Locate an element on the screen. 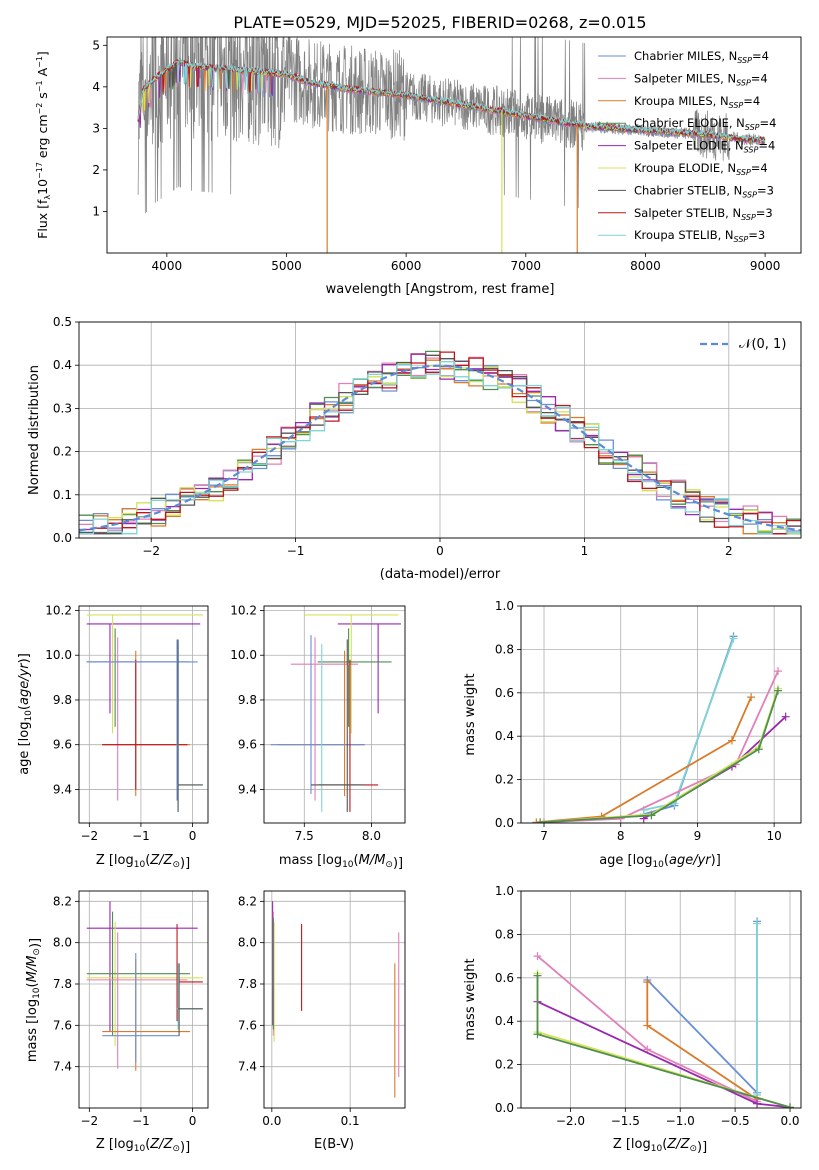  x-tick-label: −2.0 is located at coordinates (570, 1121).